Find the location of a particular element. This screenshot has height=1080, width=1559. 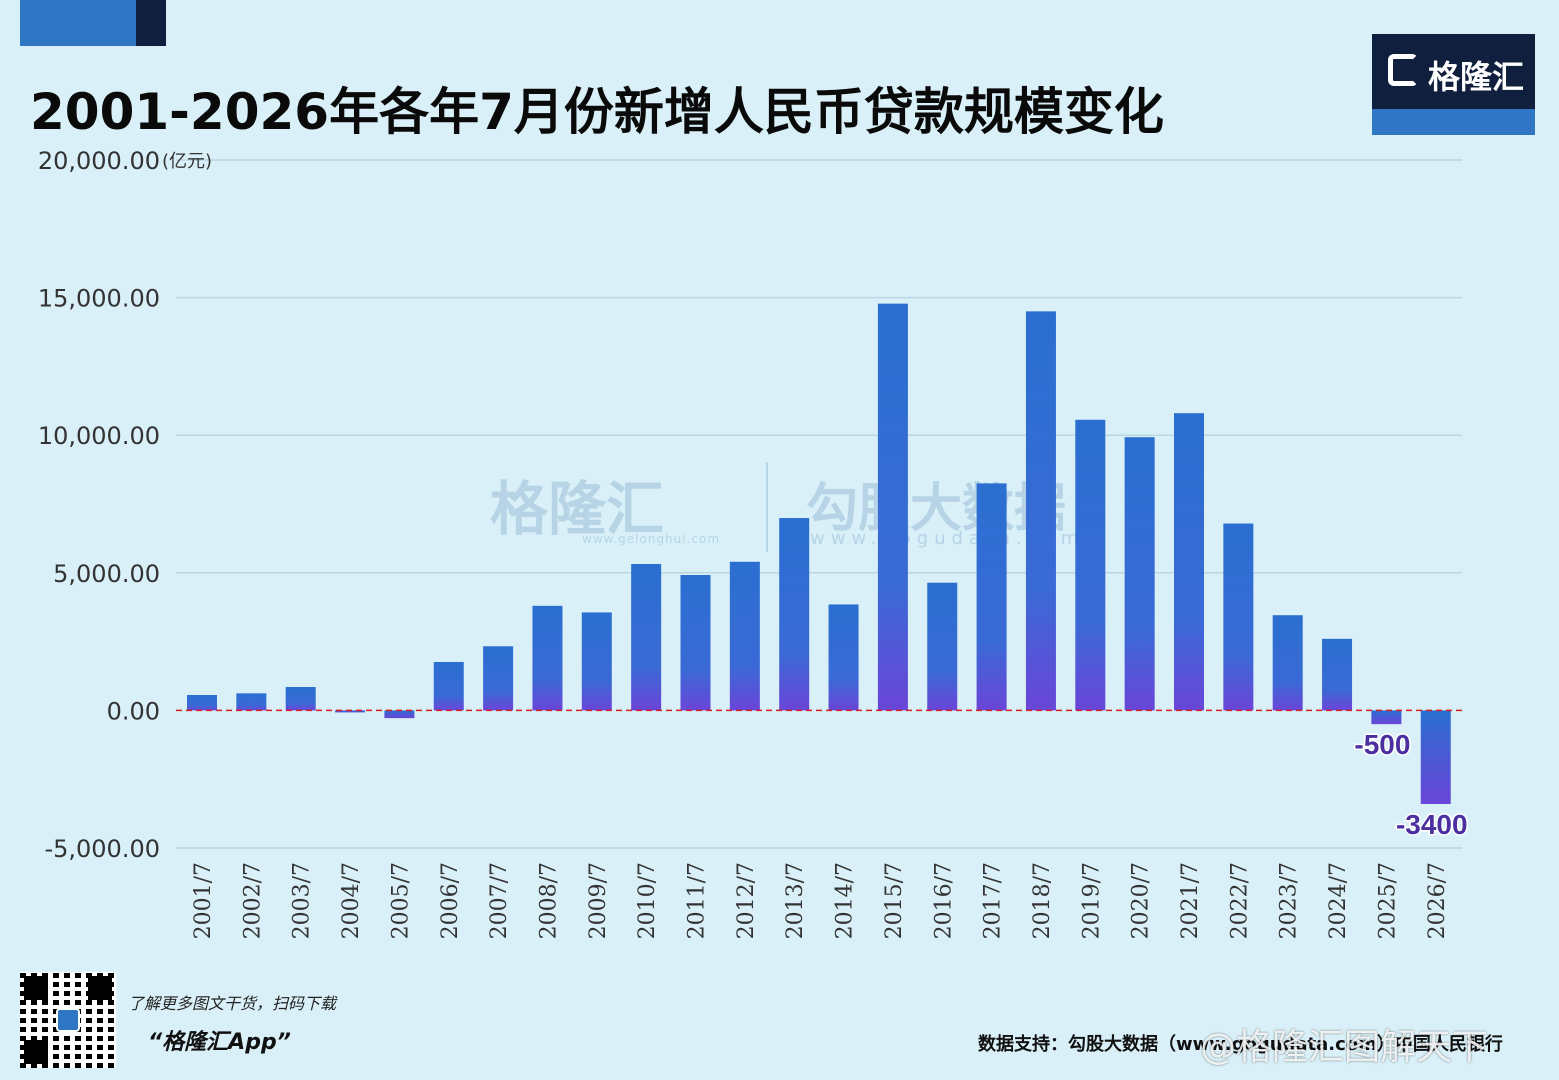

brand-logo: 格隆汇 is located at coordinates (1453, 84).